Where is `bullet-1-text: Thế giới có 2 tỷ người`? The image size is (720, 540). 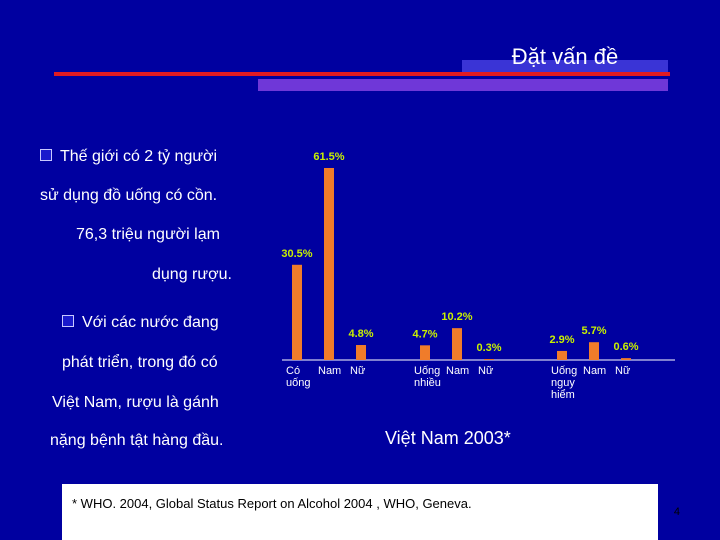 bullet-1-text: Thế giới có 2 tỷ người is located at coordinates (139, 156).